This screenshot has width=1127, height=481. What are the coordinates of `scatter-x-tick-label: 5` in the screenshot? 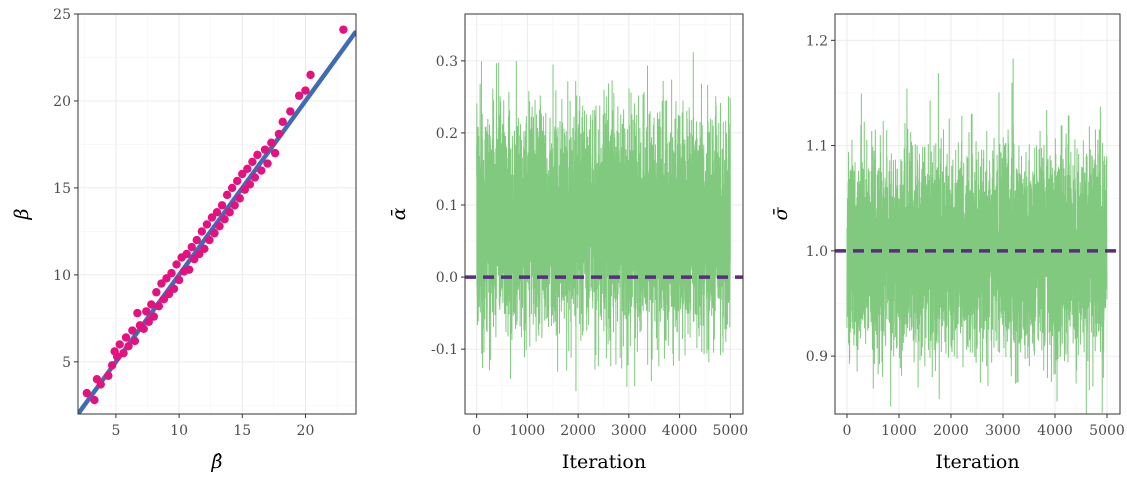 It's located at (115, 431).